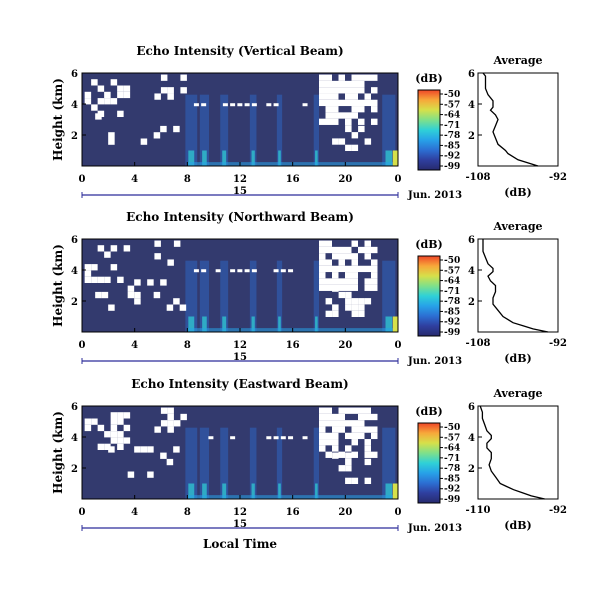  I want to click on x-tick-label: 4, so click(134, 179).